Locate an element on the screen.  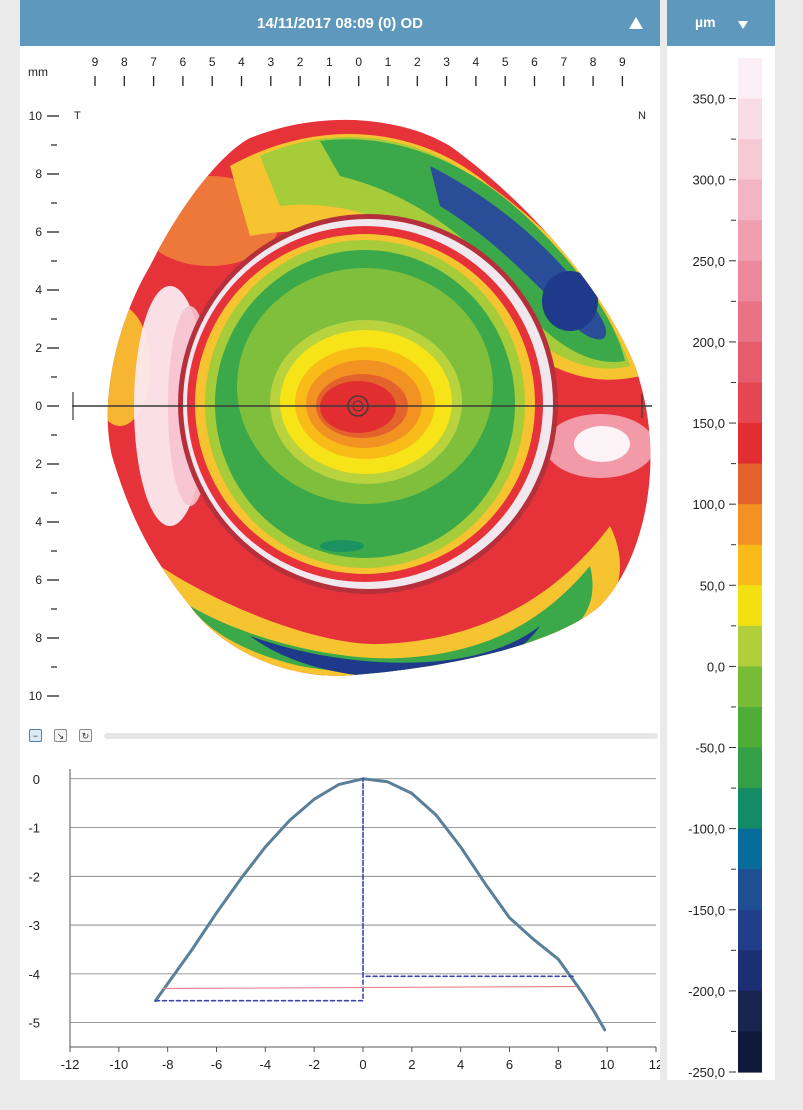
color-scale-label: -250,0 is located at coordinates (706, 1072).